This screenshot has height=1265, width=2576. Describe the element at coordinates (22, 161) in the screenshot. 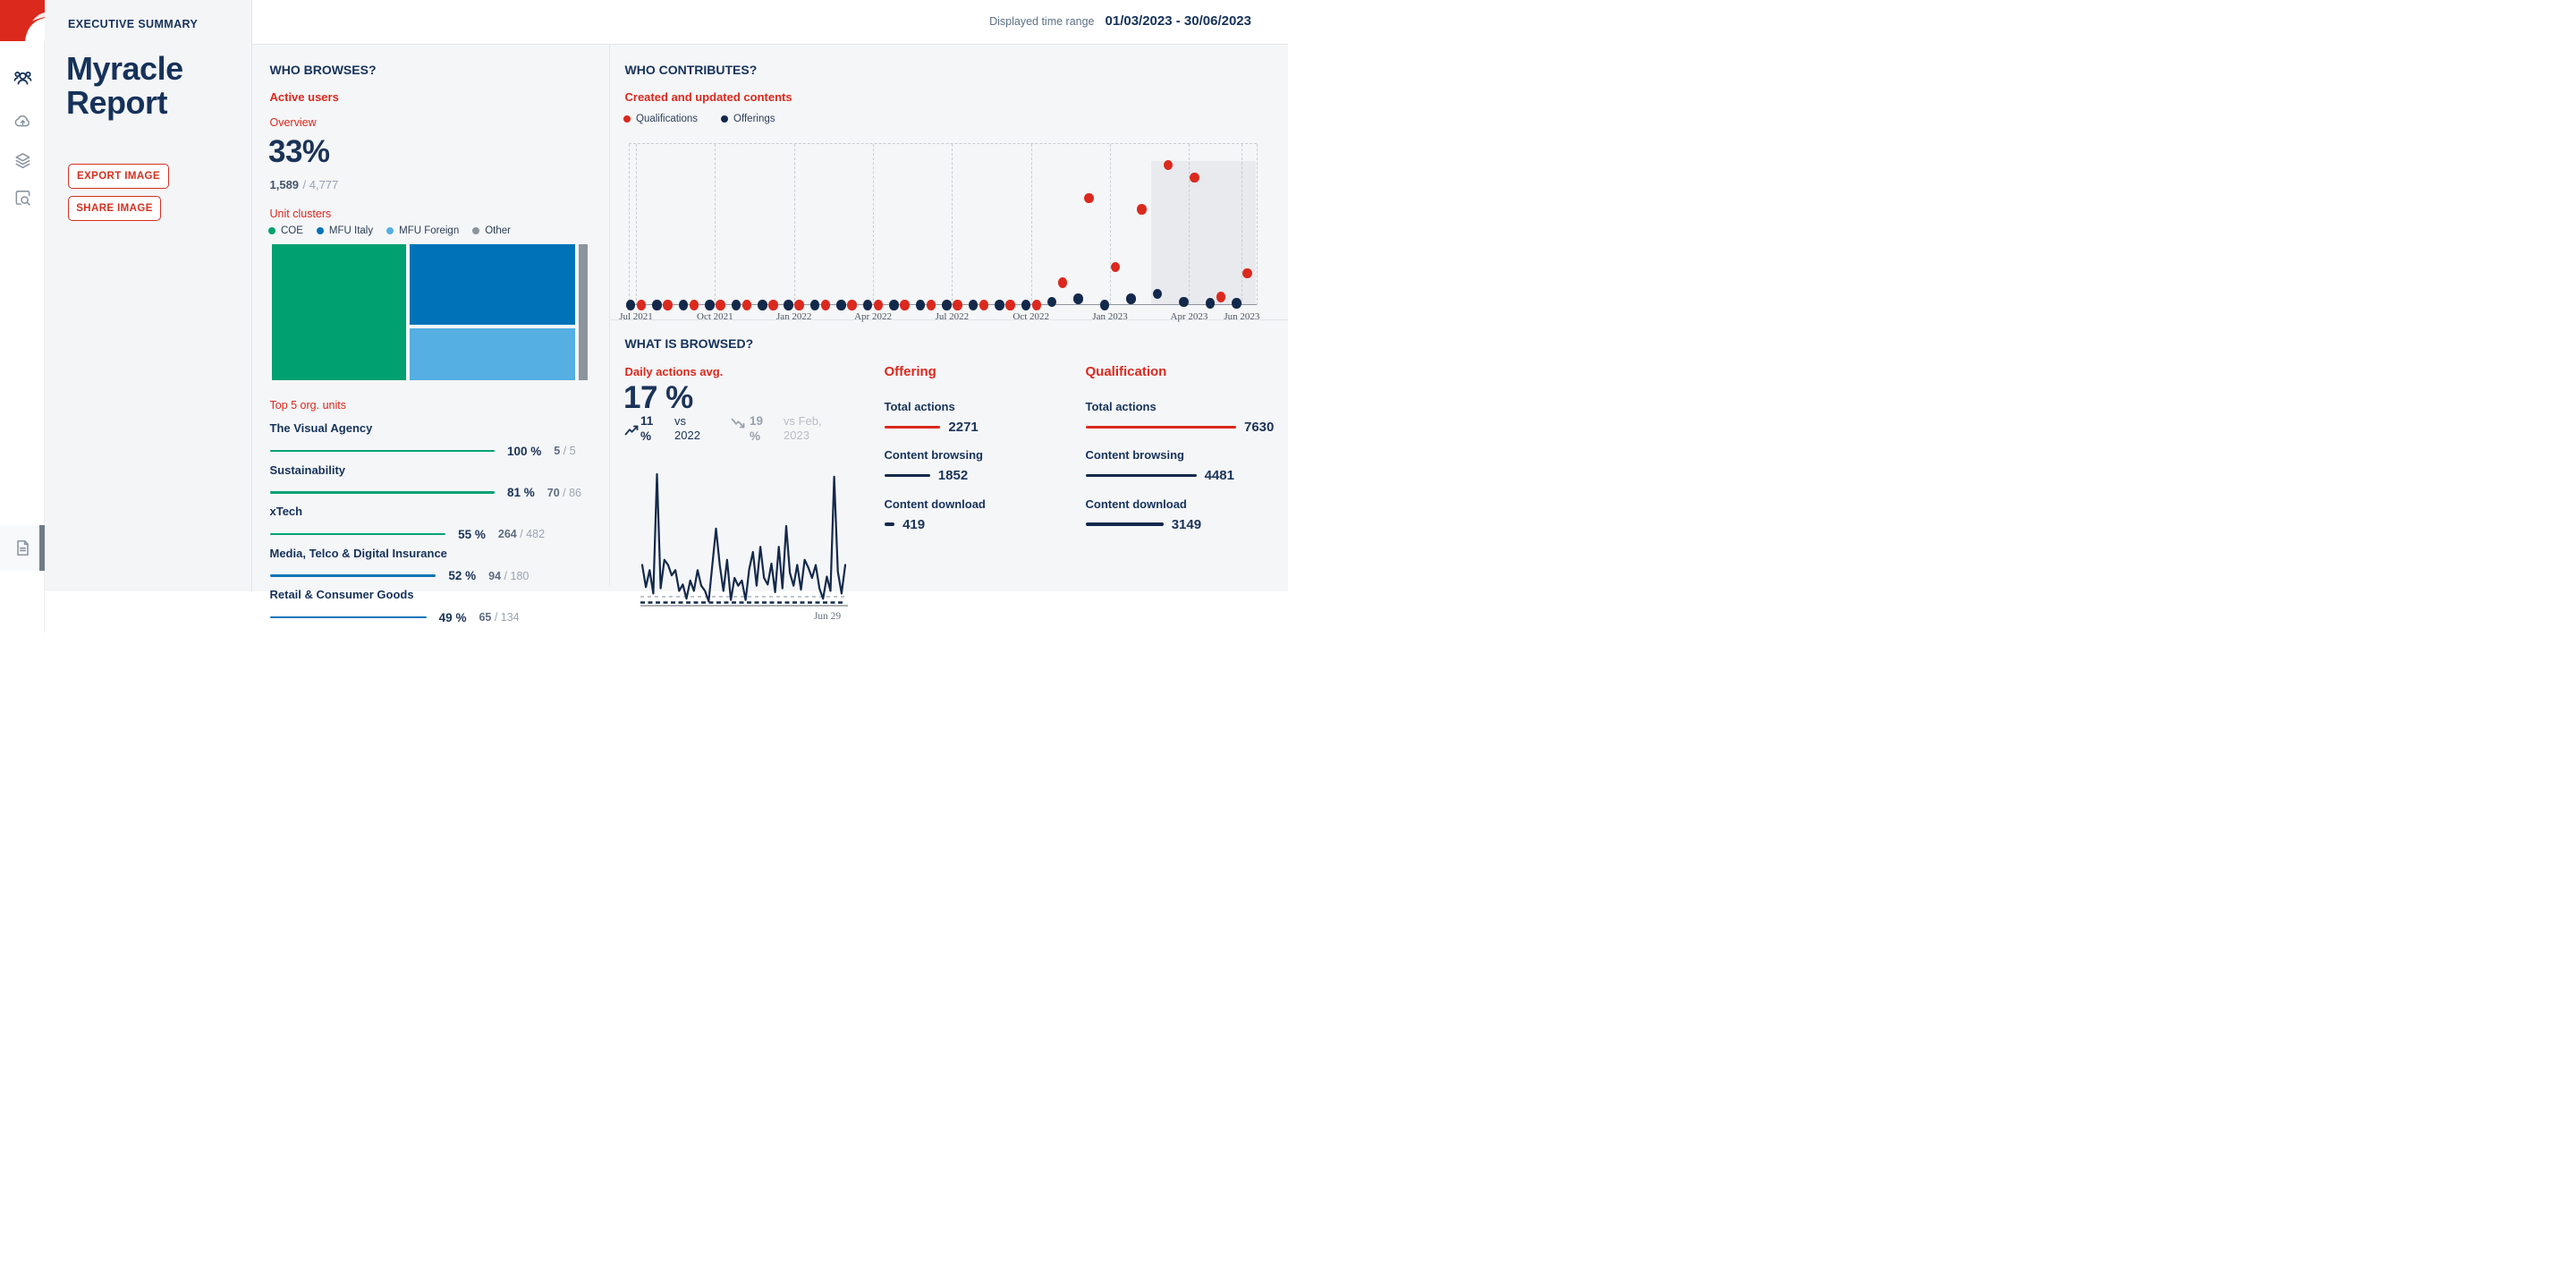

I see `sidebar-item-layers` at that location.